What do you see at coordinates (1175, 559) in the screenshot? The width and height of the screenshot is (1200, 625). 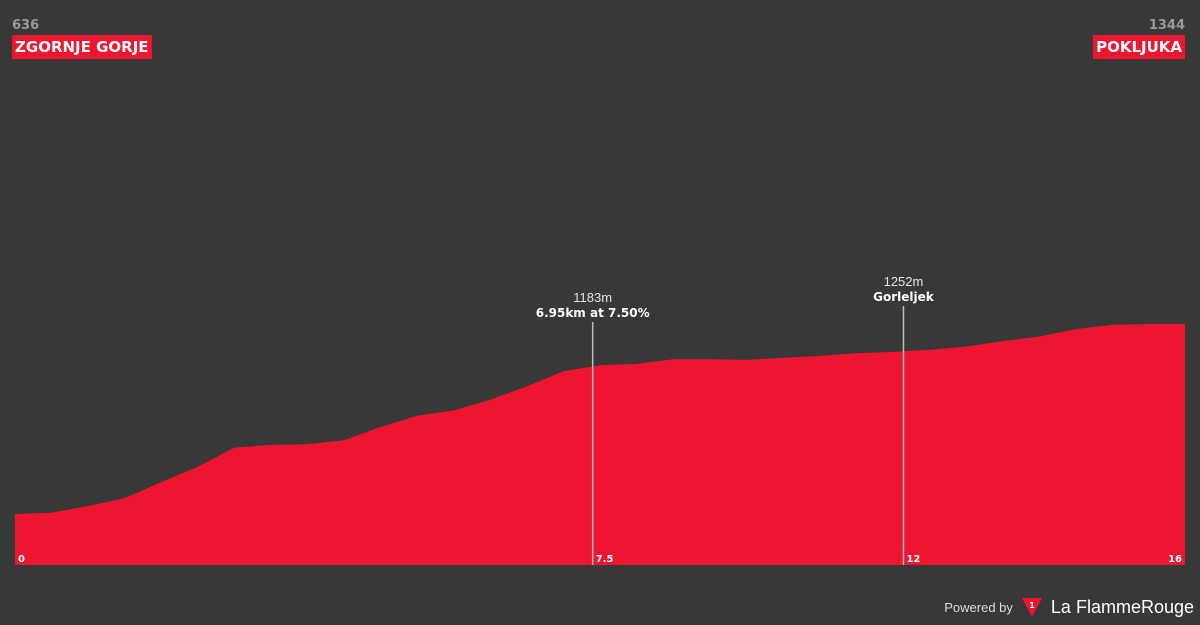 I see `distance-tick-label: 16` at bounding box center [1175, 559].